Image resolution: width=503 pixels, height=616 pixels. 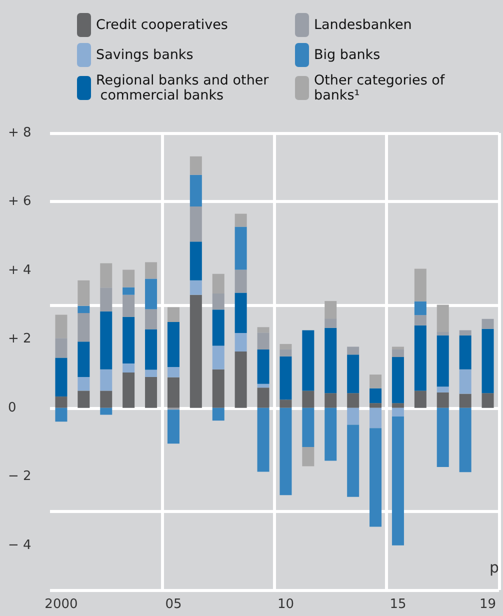 I want to click on legend-label: Big banks, so click(x=347, y=55).